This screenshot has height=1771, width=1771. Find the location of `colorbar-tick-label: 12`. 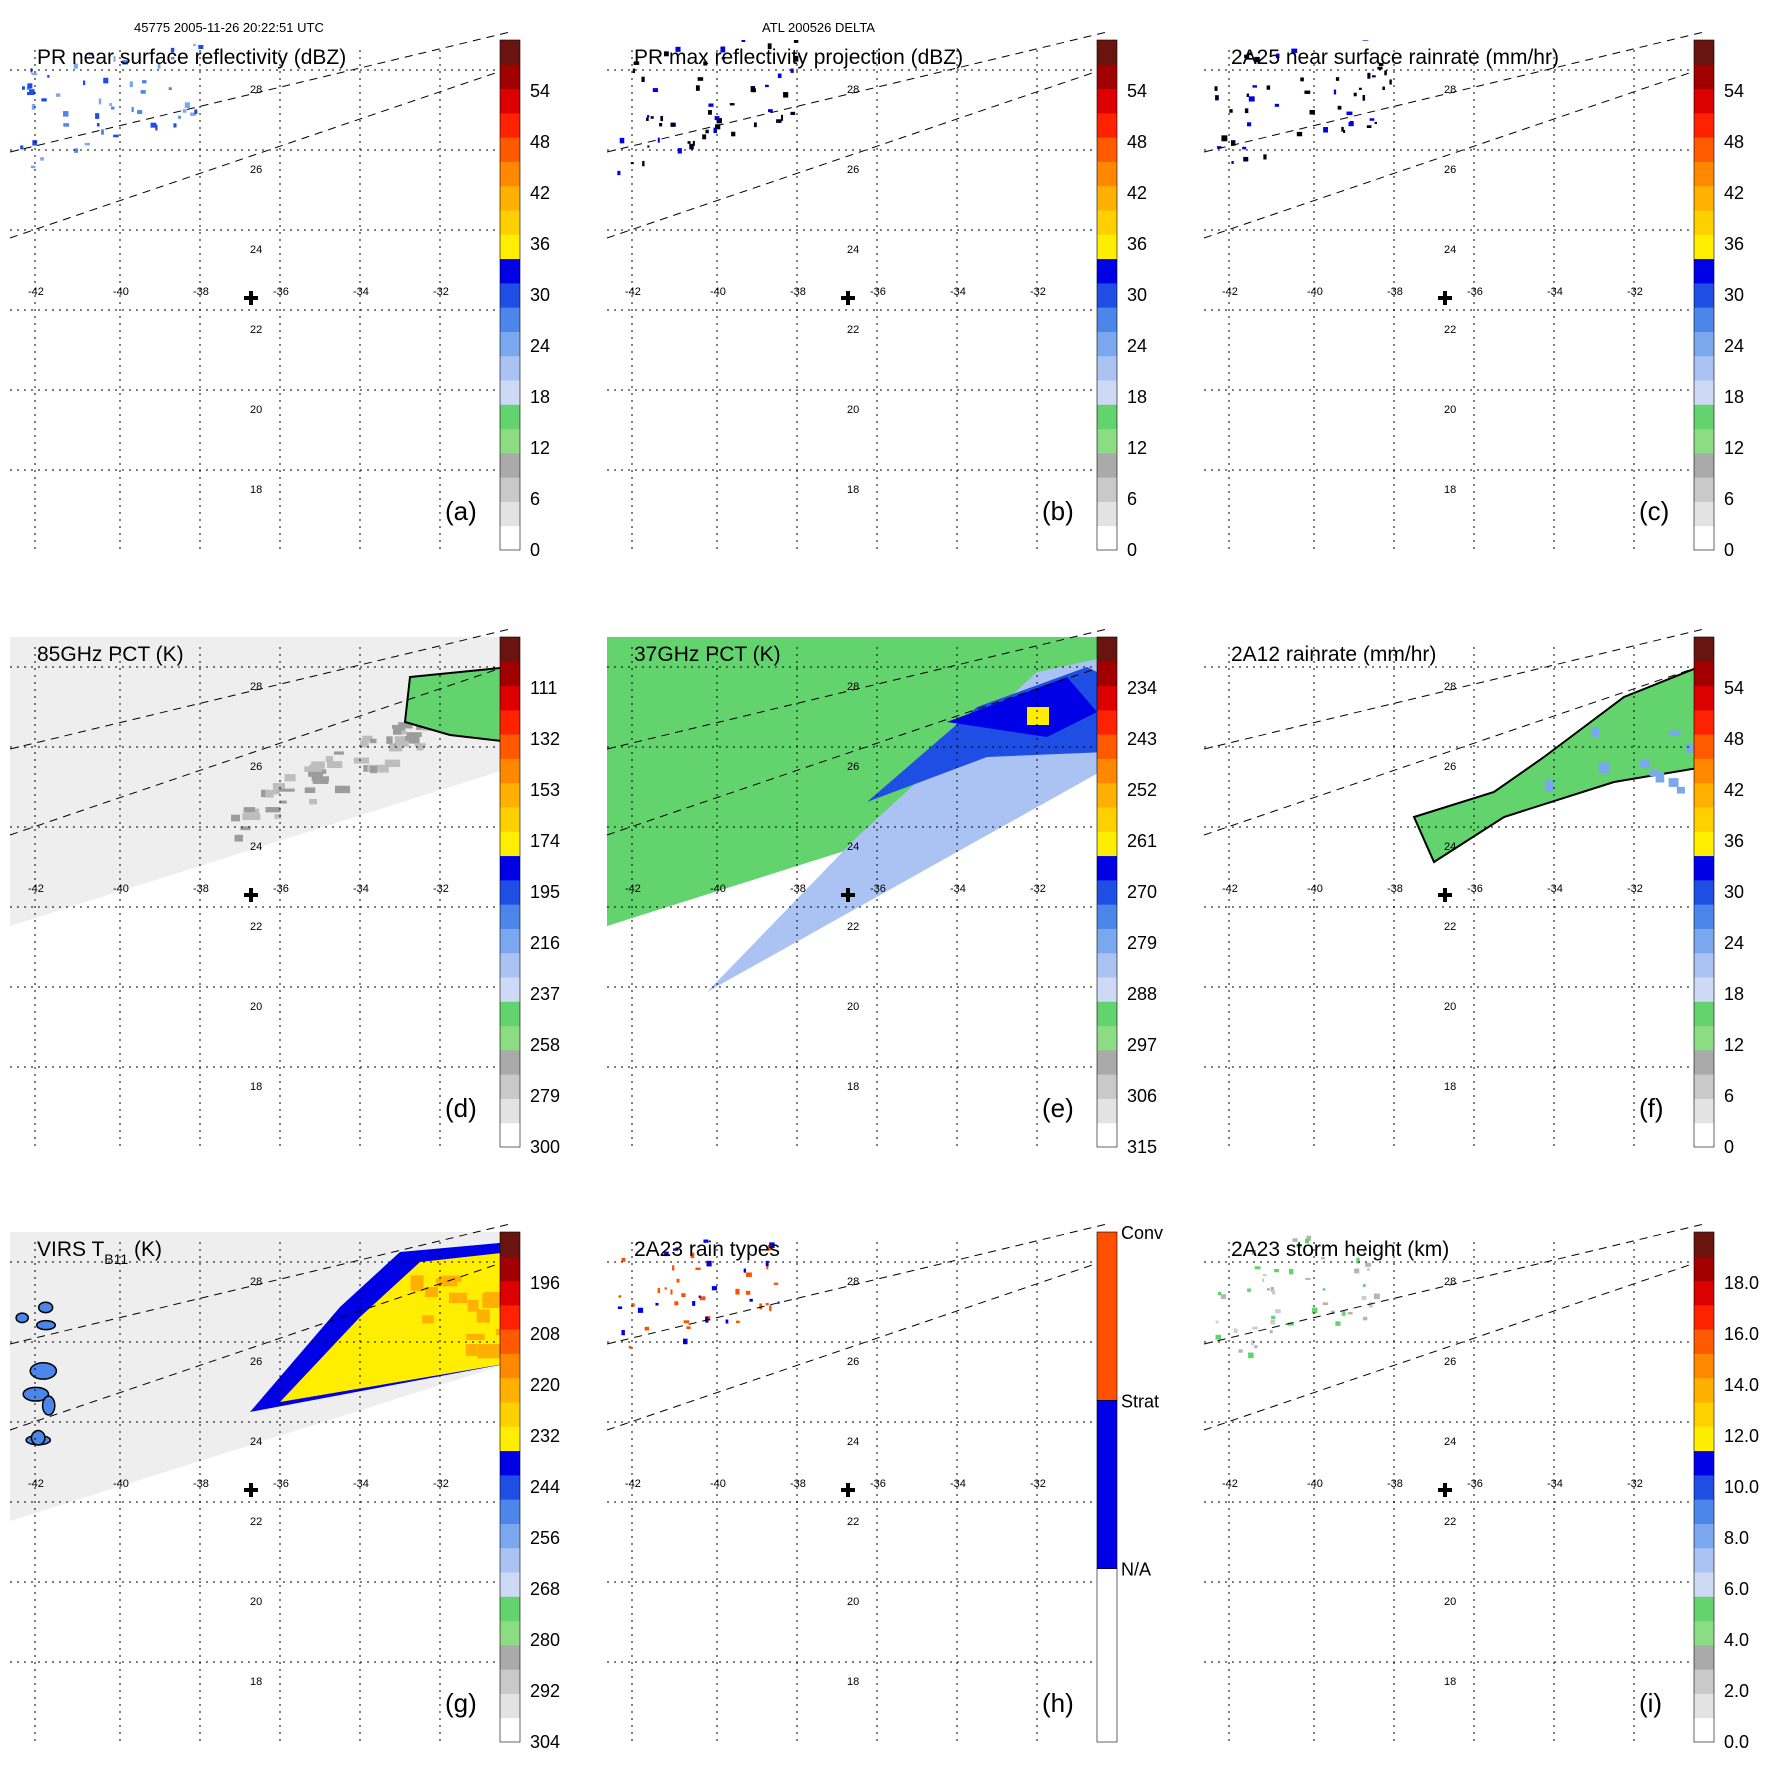

colorbar-tick-label: 12 is located at coordinates (1734, 1045).